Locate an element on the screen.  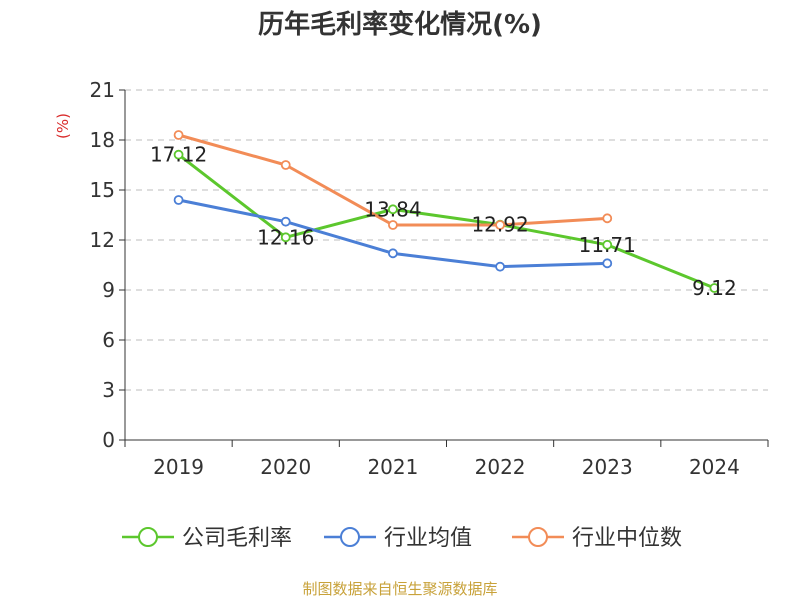
x-tick-label: 2021 is located at coordinates (392, 467).